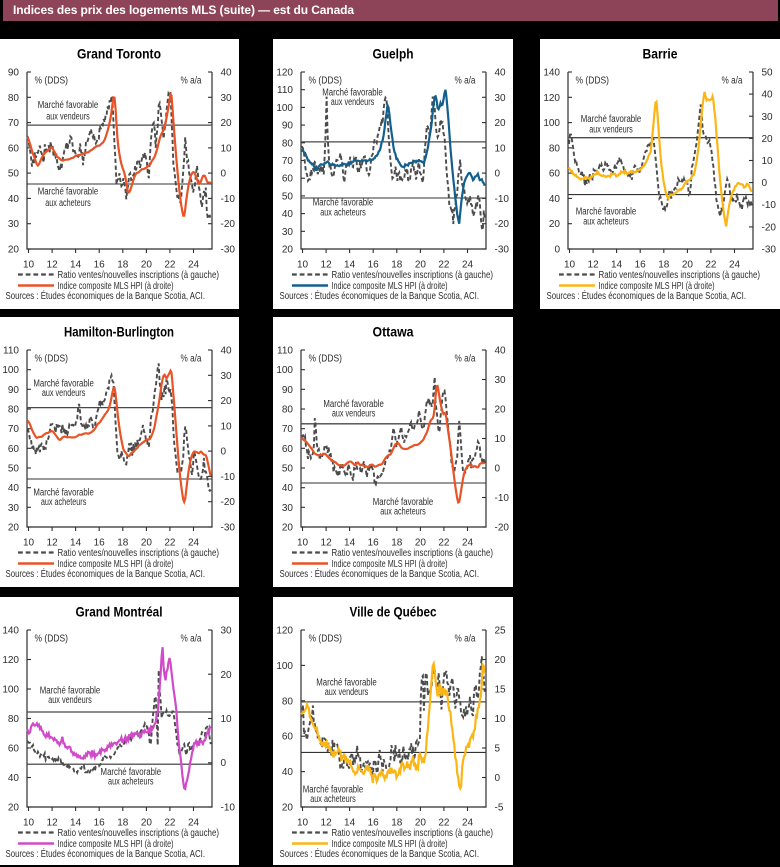  I want to click on svg-text: -5, so click(499, 808).